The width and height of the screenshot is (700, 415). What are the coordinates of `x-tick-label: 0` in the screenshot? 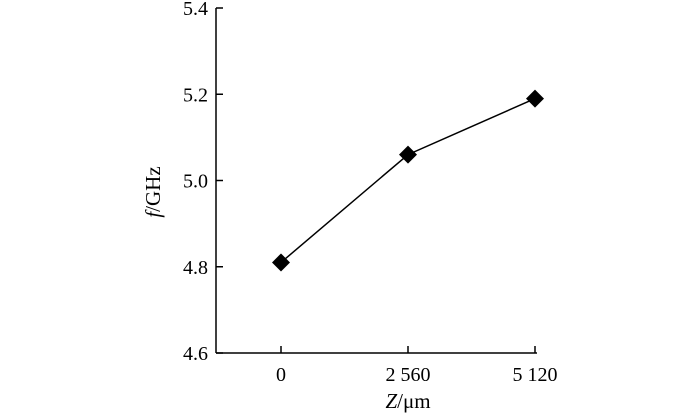 It's located at (281, 375).